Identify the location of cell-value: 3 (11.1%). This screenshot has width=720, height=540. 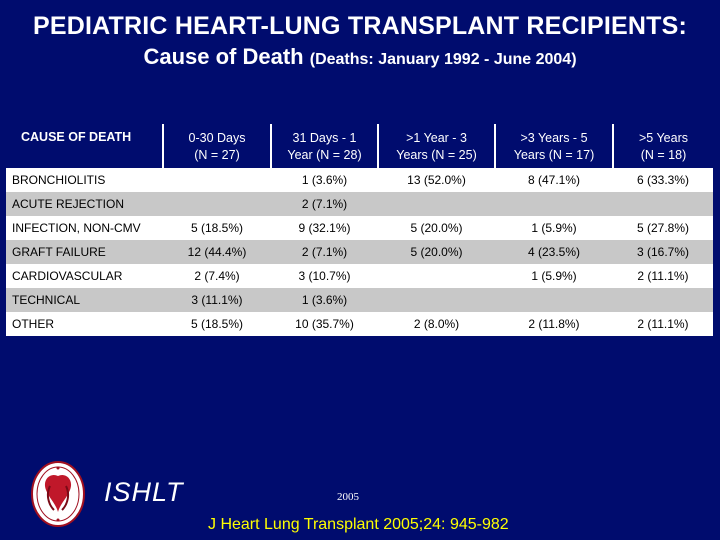
(217, 300).